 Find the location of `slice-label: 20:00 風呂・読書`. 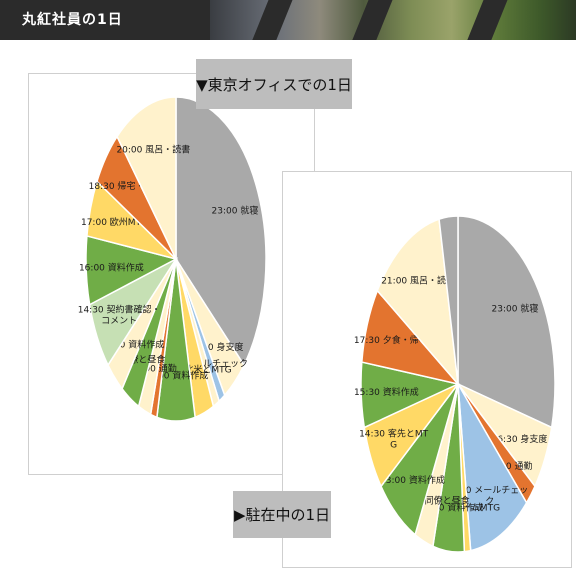

slice-label: 20:00 風呂・読書 is located at coordinates (153, 150).